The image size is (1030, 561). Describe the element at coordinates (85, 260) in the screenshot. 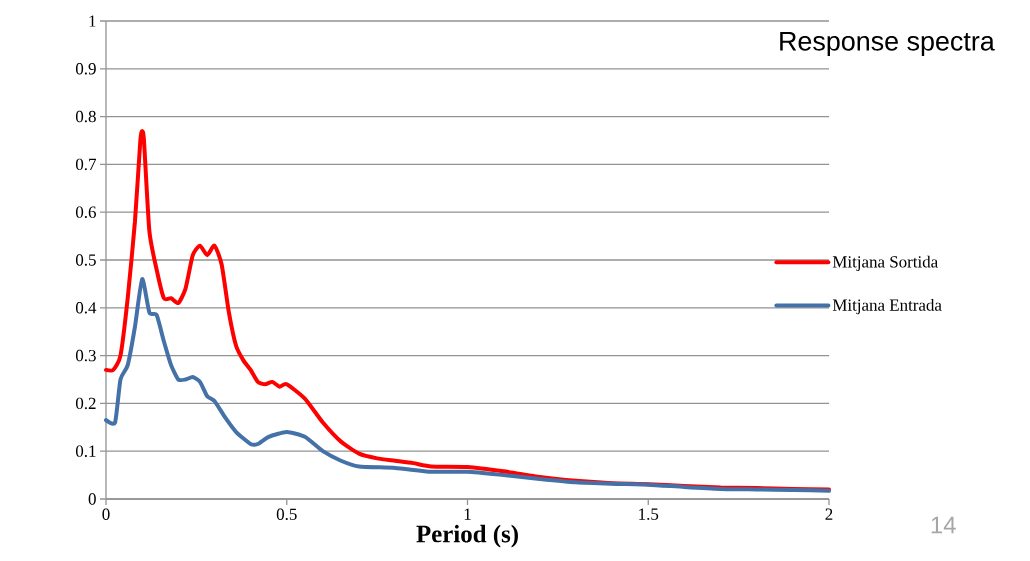

I see `y-tick-label: 0.5` at that location.